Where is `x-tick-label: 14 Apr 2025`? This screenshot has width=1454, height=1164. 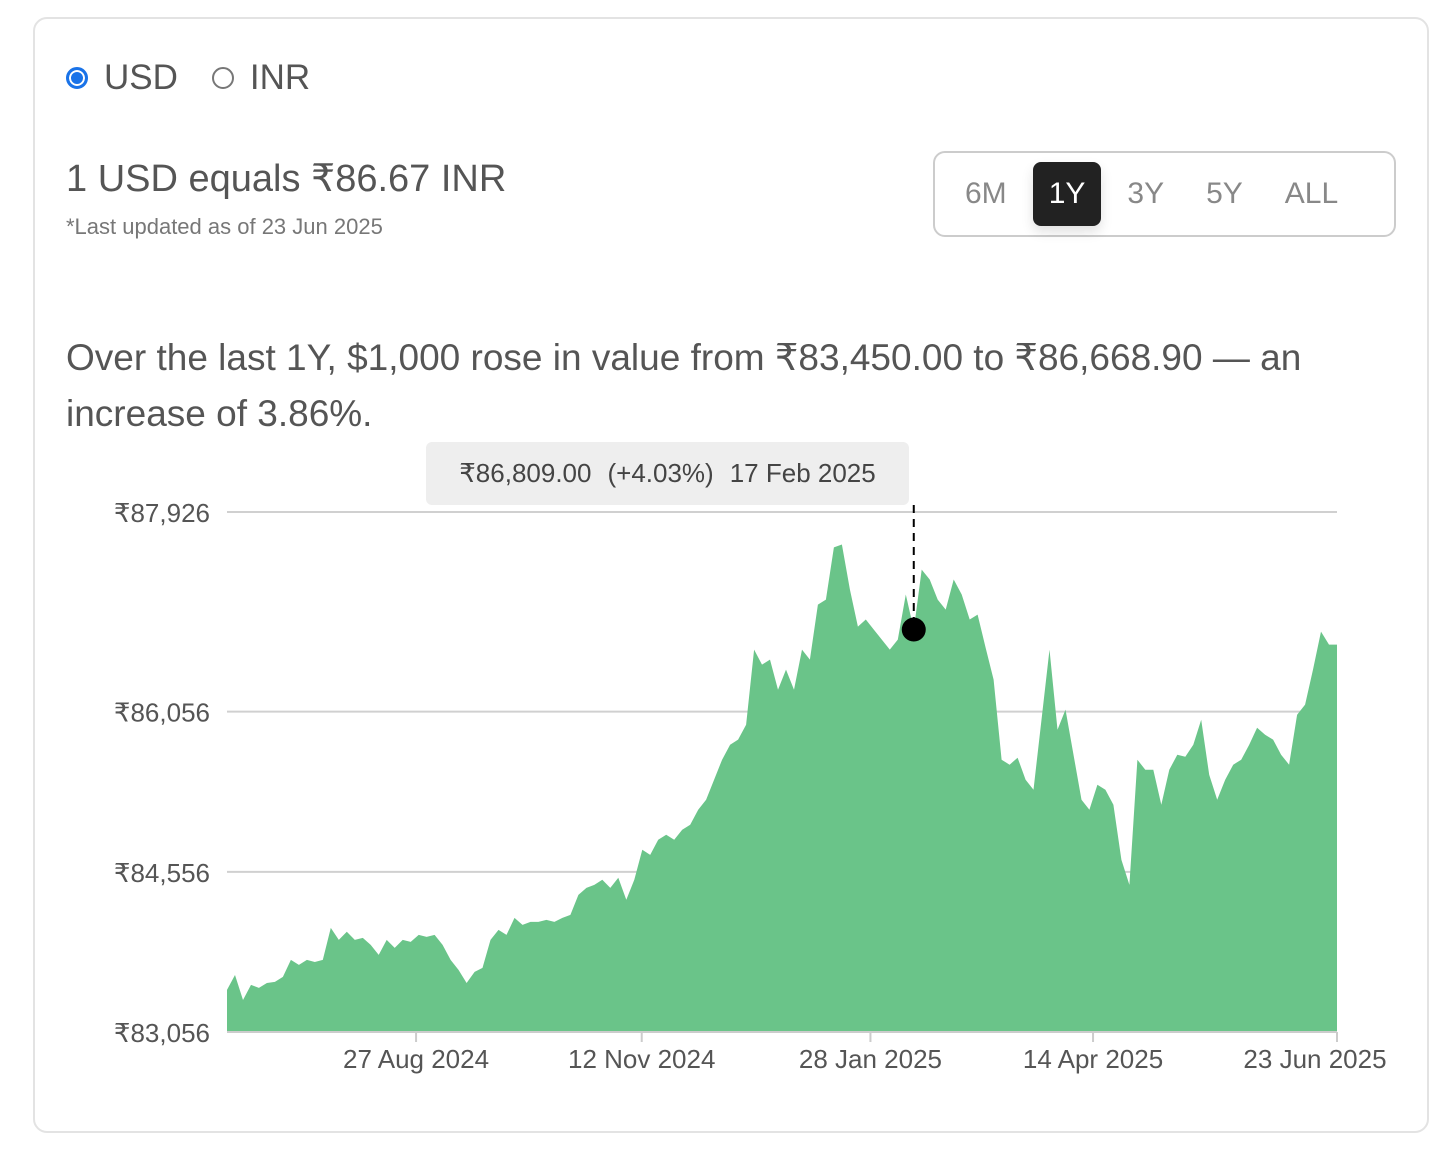
x-tick-label: 14 Apr 2025 is located at coordinates (1093, 1059).